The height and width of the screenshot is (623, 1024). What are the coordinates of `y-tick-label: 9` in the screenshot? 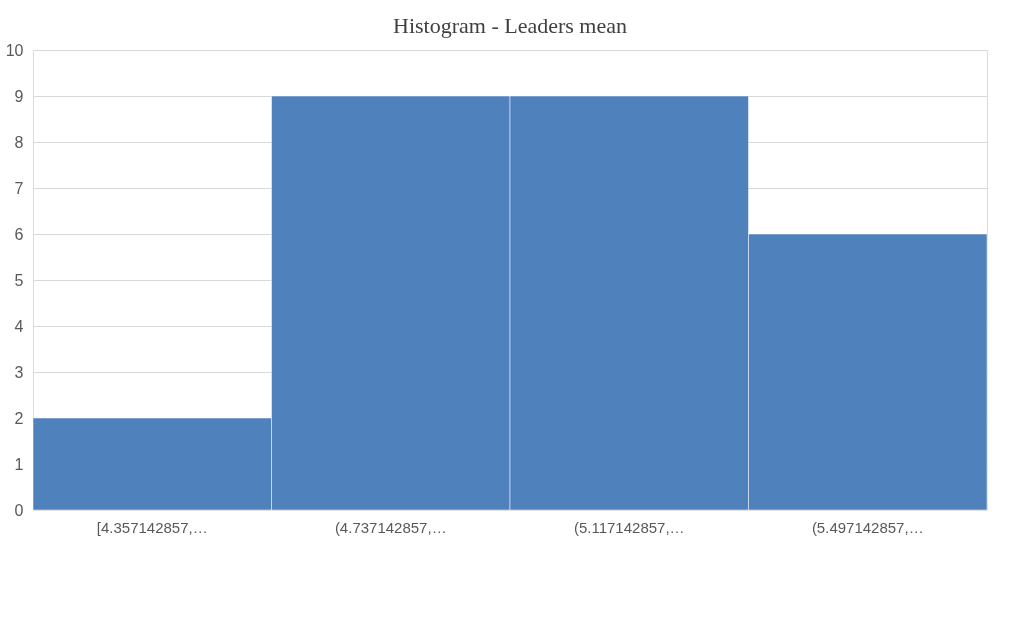 It's located at (19, 96).